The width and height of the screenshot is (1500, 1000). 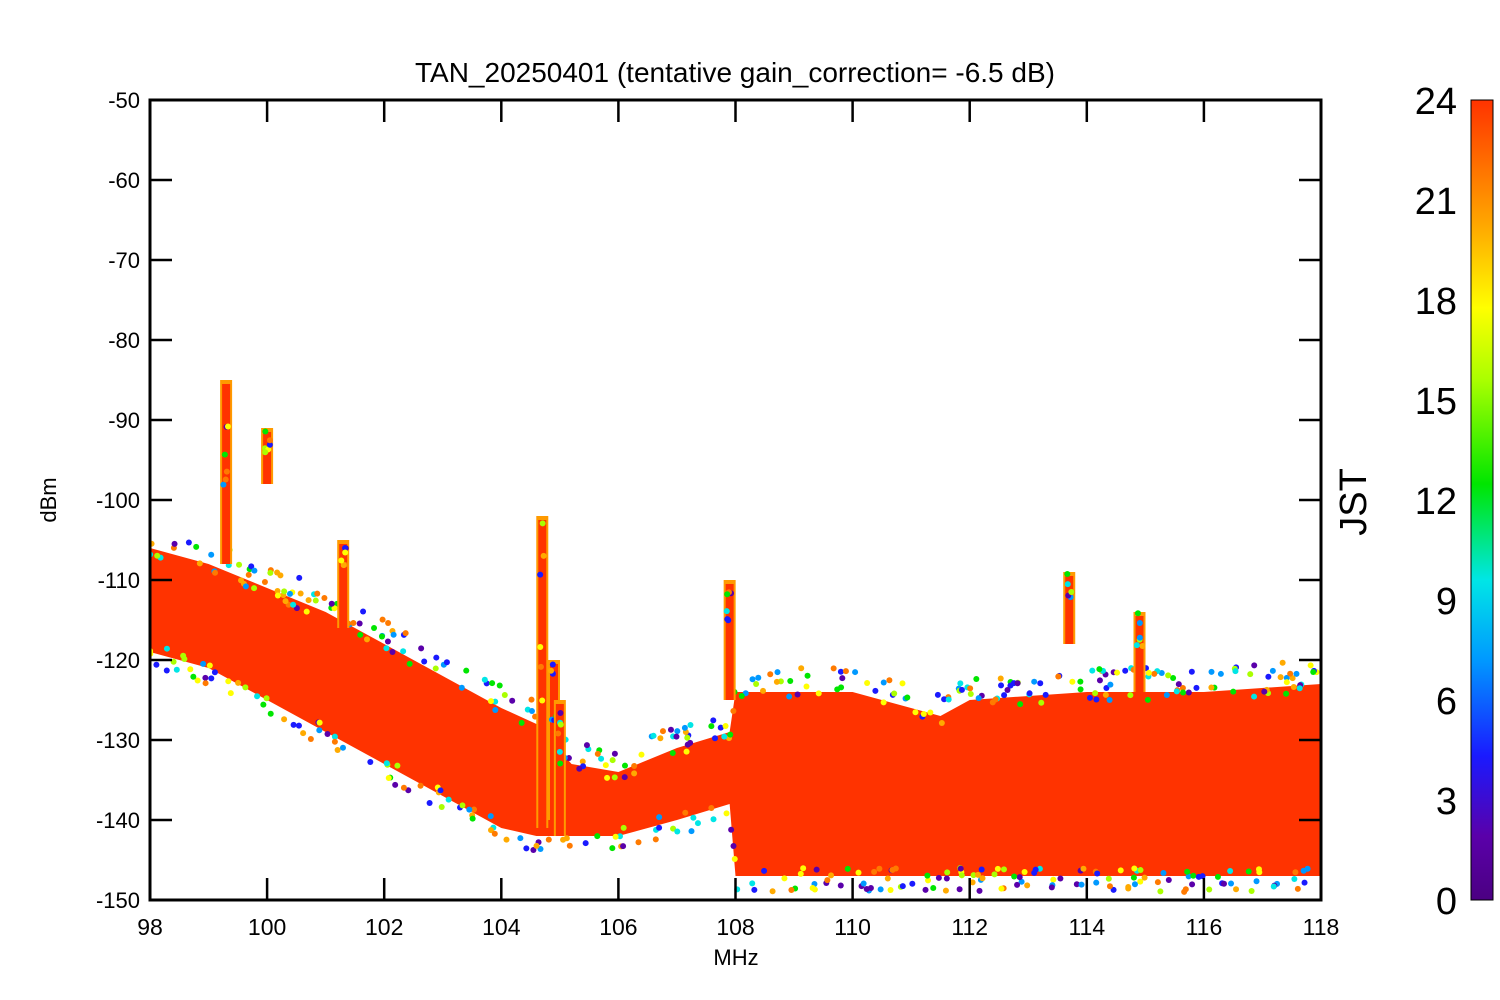 What do you see at coordinates (1446, 602) in the screenshot?
I see `colorbar-tick-label: 9` at bounding box center [1446, 602].